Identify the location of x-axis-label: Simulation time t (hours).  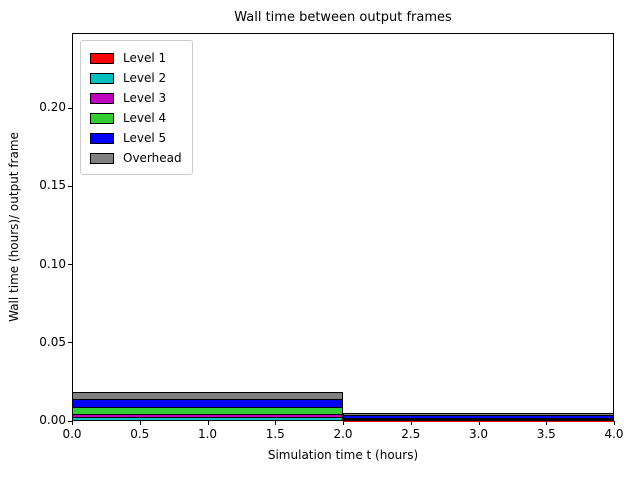
(343, 455).